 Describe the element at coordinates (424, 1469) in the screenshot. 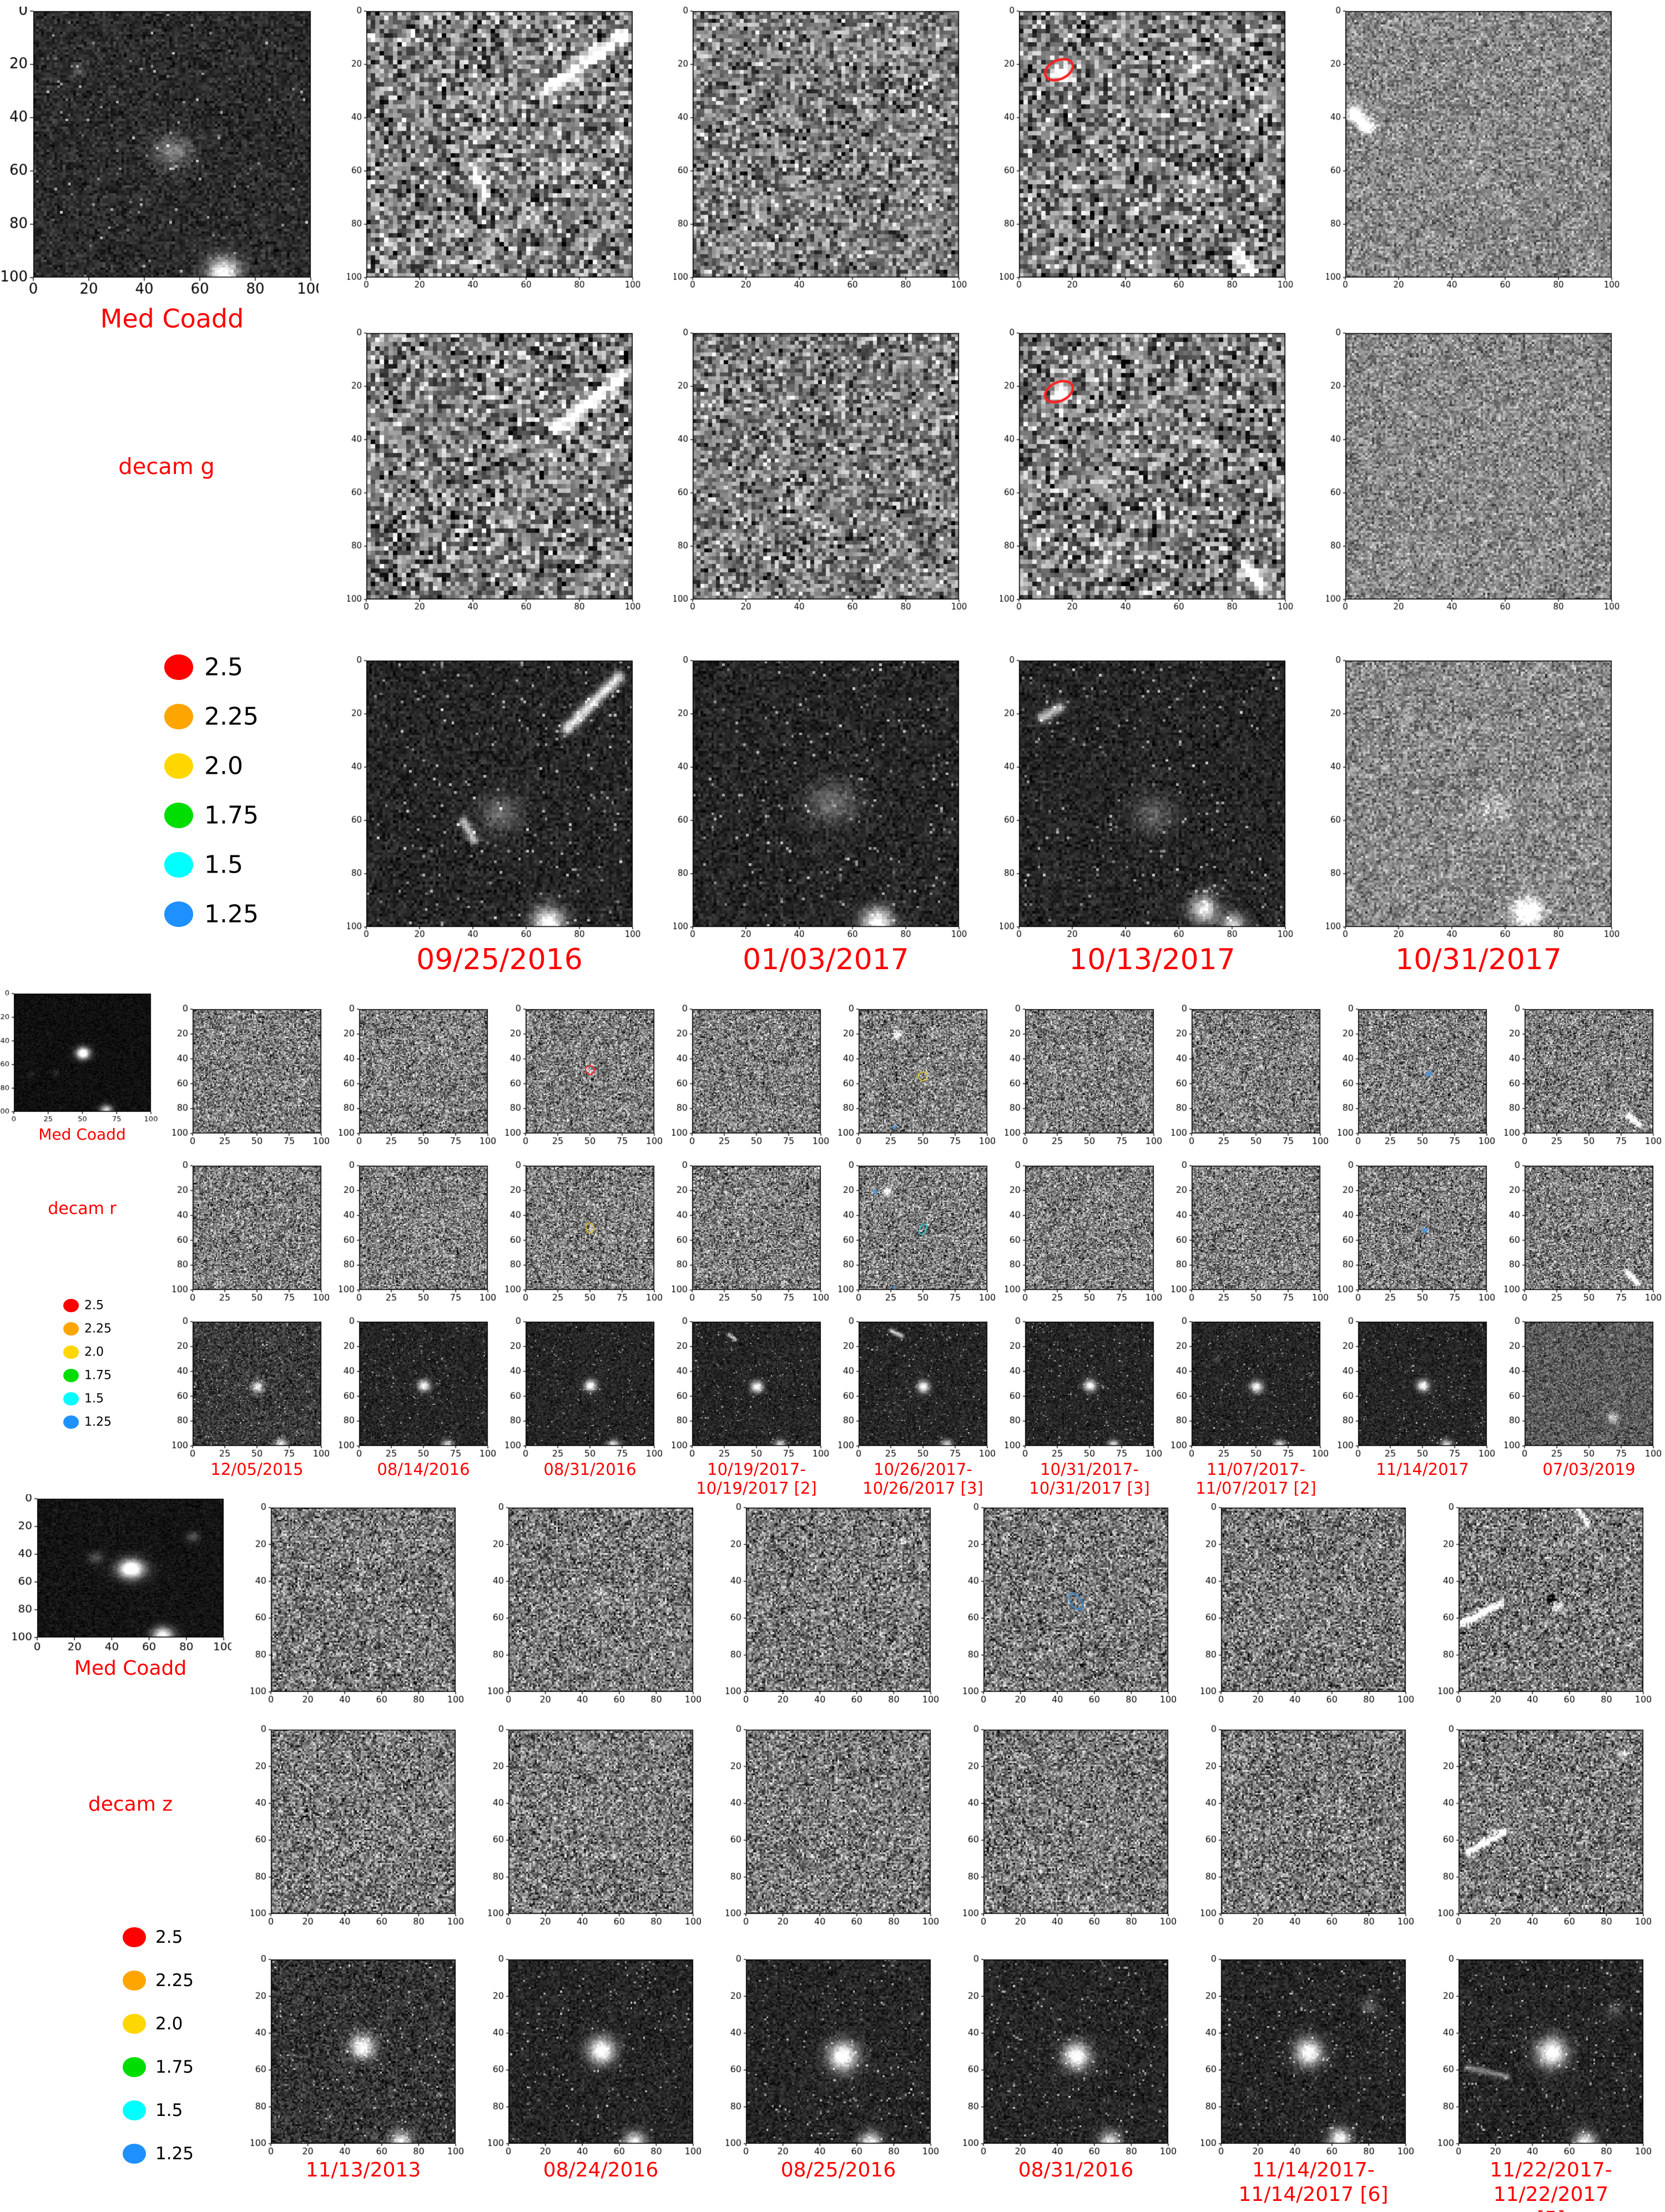

I see `date-label: 08/14/2016` at that location.